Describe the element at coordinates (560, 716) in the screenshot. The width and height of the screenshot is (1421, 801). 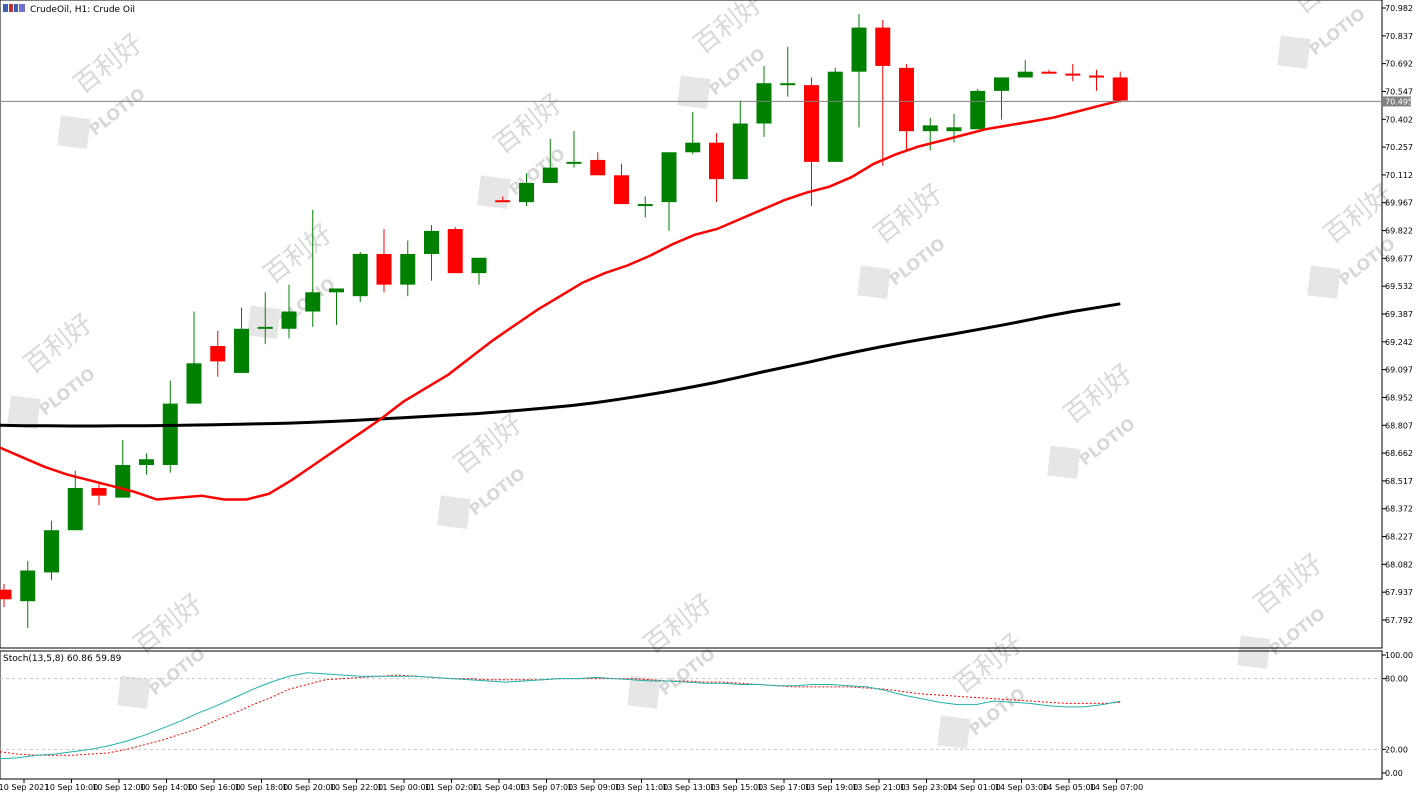
I see `stoch-main-line` at that location.